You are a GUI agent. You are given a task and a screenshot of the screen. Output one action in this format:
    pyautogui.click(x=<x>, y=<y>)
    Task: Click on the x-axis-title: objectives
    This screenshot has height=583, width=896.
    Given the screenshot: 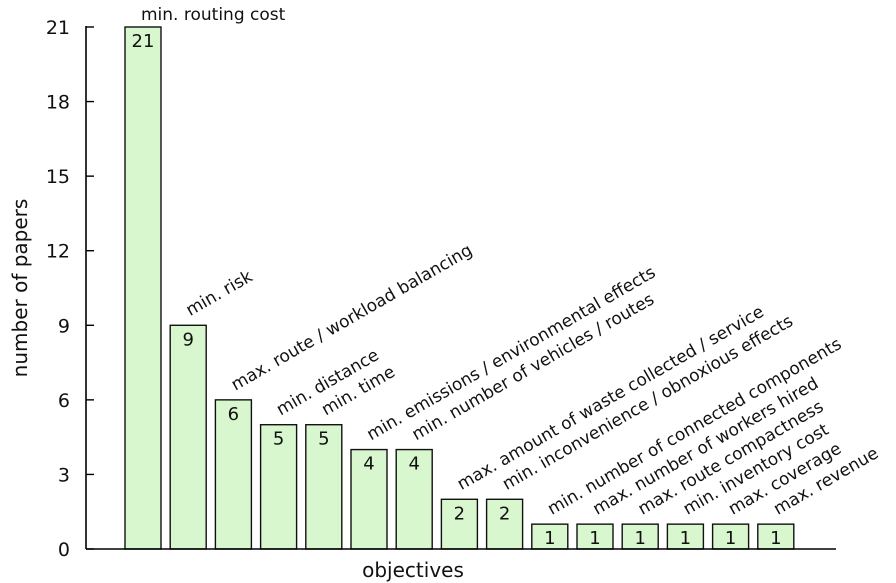 What is the action you would take?
    pyautogui.click(x=413, y=570)
    